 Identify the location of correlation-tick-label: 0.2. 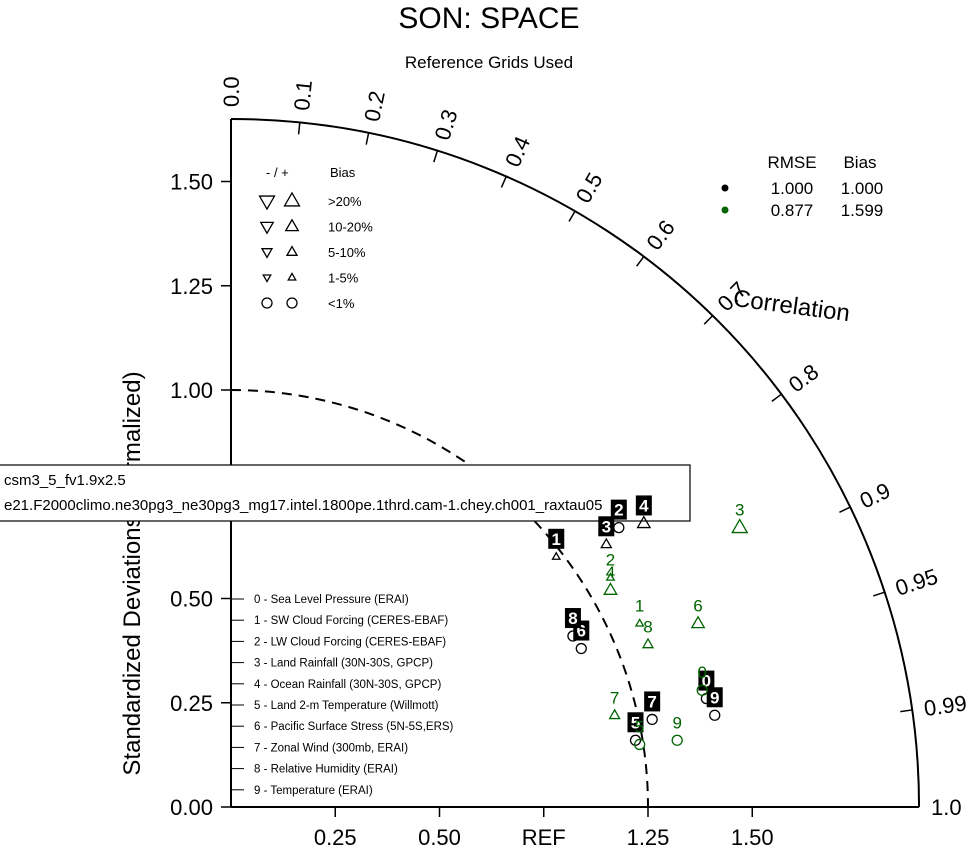
(374, 106).